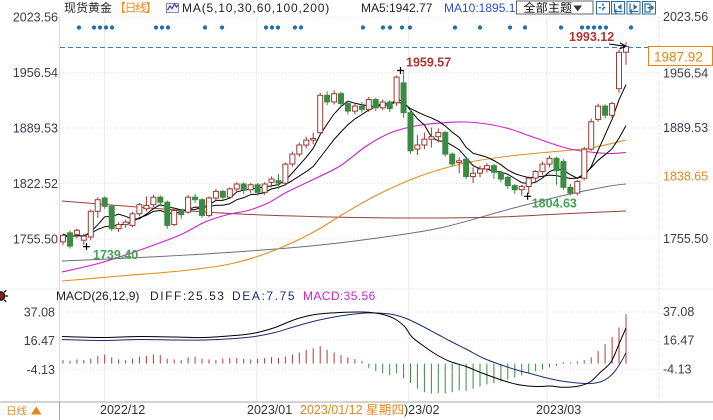 The image size is (713, 420). Describe the element at coordinates (256, 8) in the screenshot. I see `svg-text: MA(5,10,30,60,100,200)` at that location.